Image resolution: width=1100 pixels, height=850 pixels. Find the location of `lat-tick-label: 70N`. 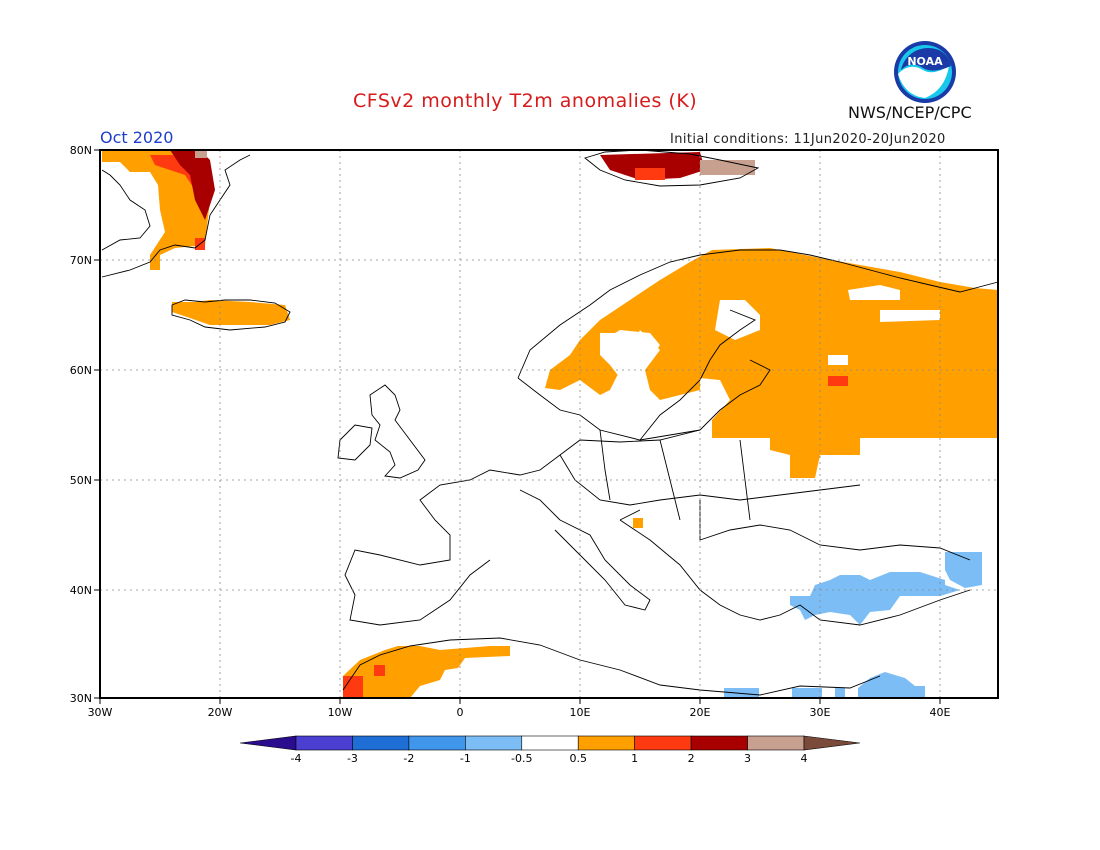

lat-tick-label: 70N is located at coordinates (81, 260).